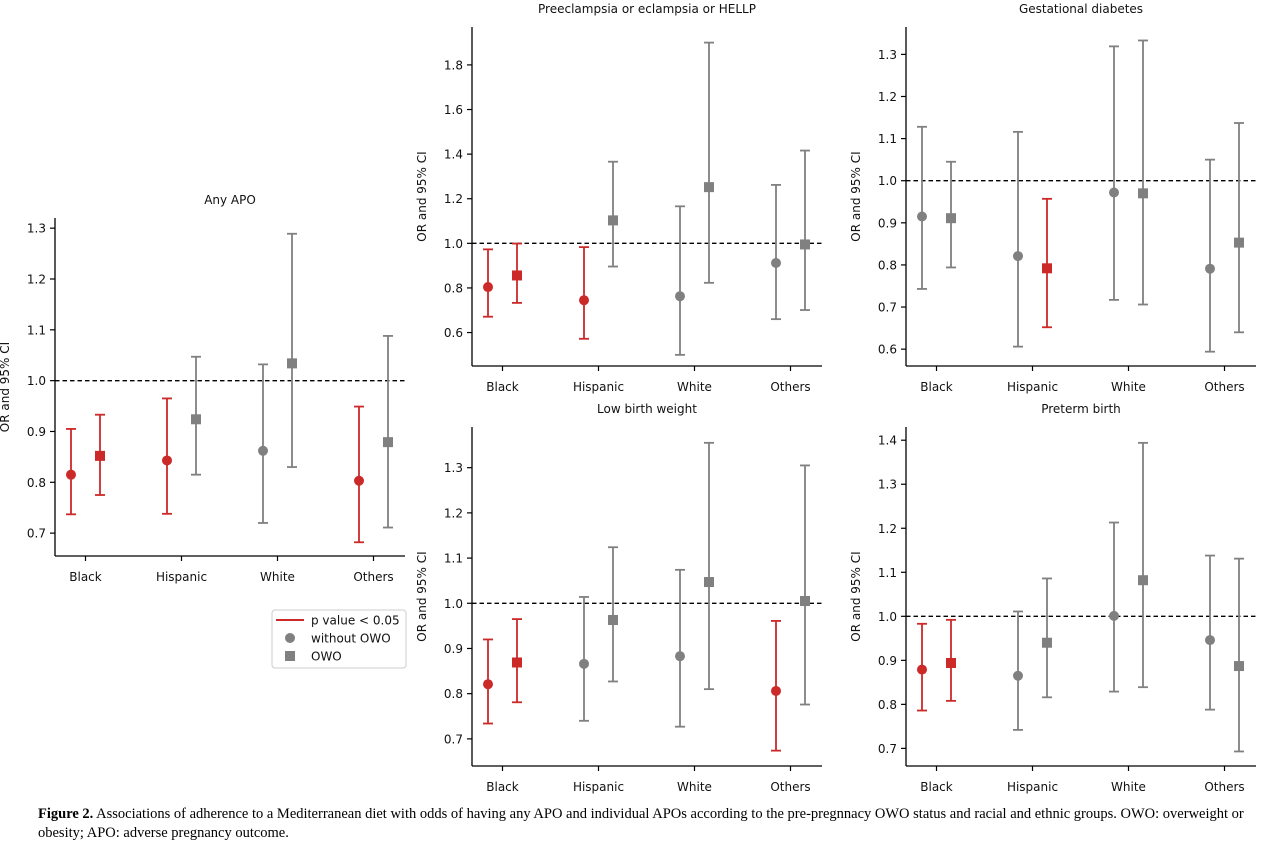 The width and height of the screenshot is (1280, 864). I want to click on legend-label: p value < 0.05, so click(355, 621).